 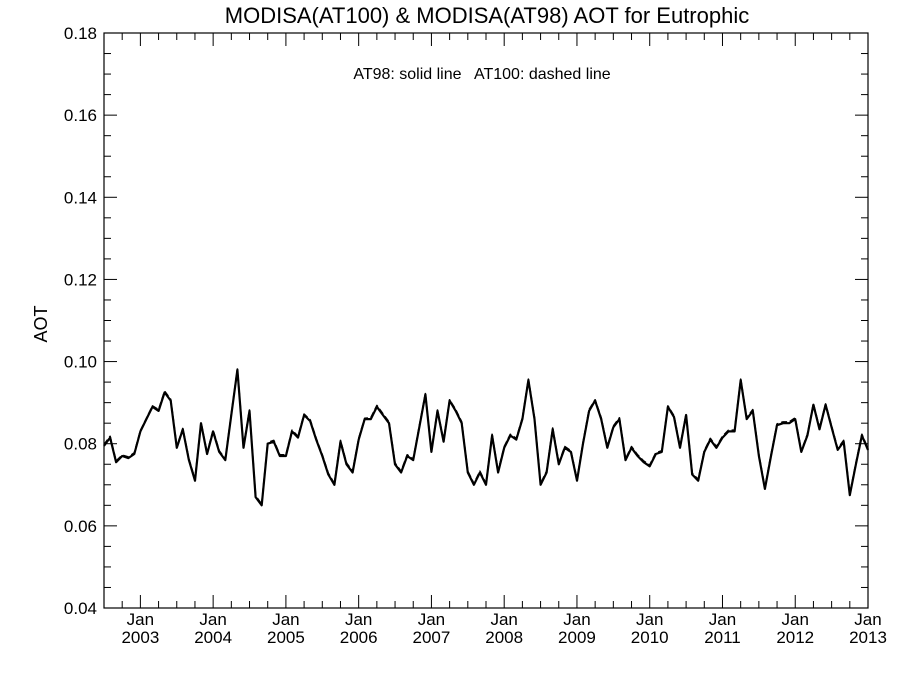 What do you see at coordinates (868, 637) in the screenshot?
I see `x-tick-year-label: 2013` at bounding box center [868, 637].